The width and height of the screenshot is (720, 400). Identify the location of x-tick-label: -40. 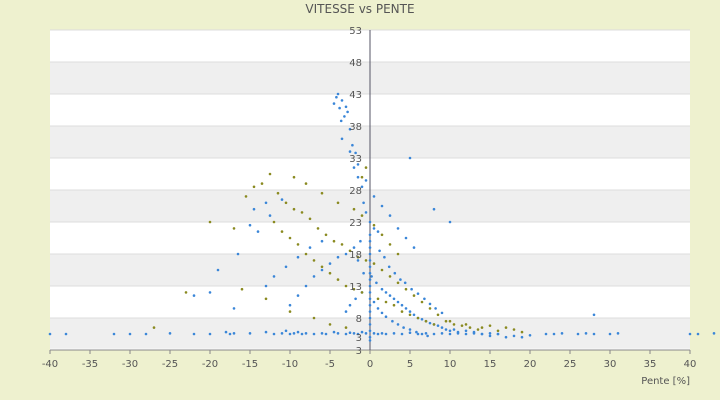
(50, 364).